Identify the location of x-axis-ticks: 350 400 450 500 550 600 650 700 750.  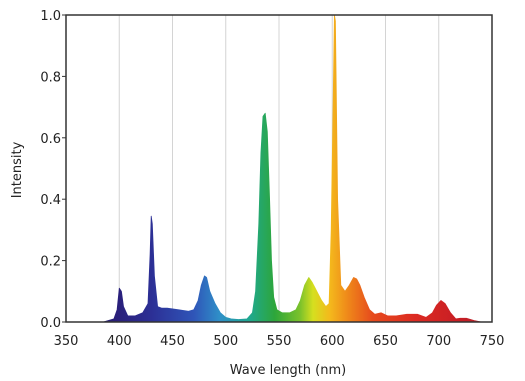
(279, 341).